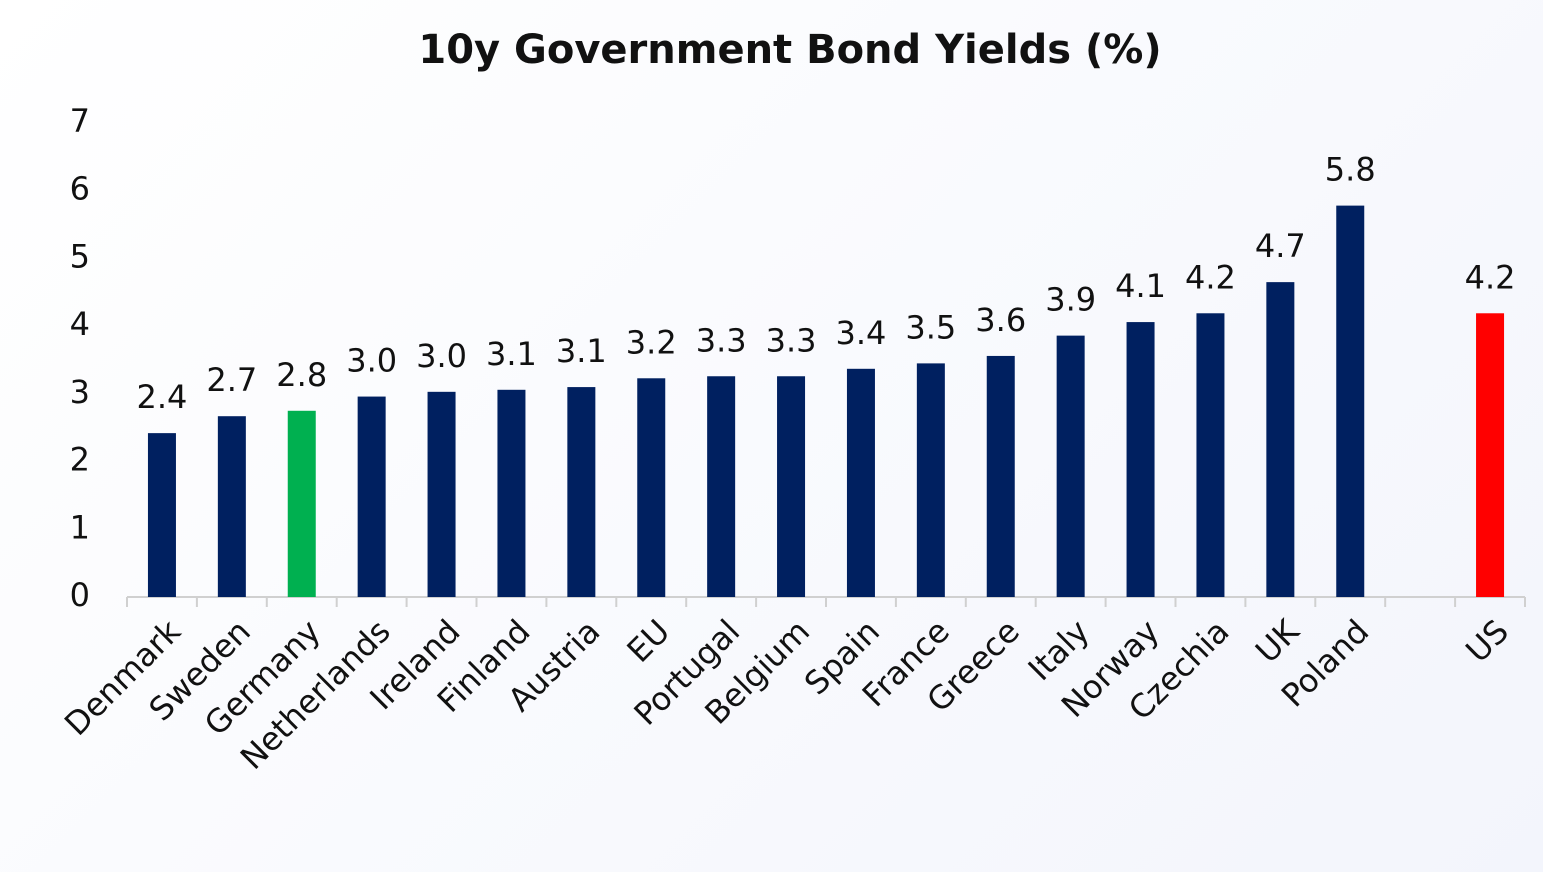  What do you see at coordinates (861, 333) in the screenshot?
I see `value-label: 3.4` at bounding box center [861, 333].